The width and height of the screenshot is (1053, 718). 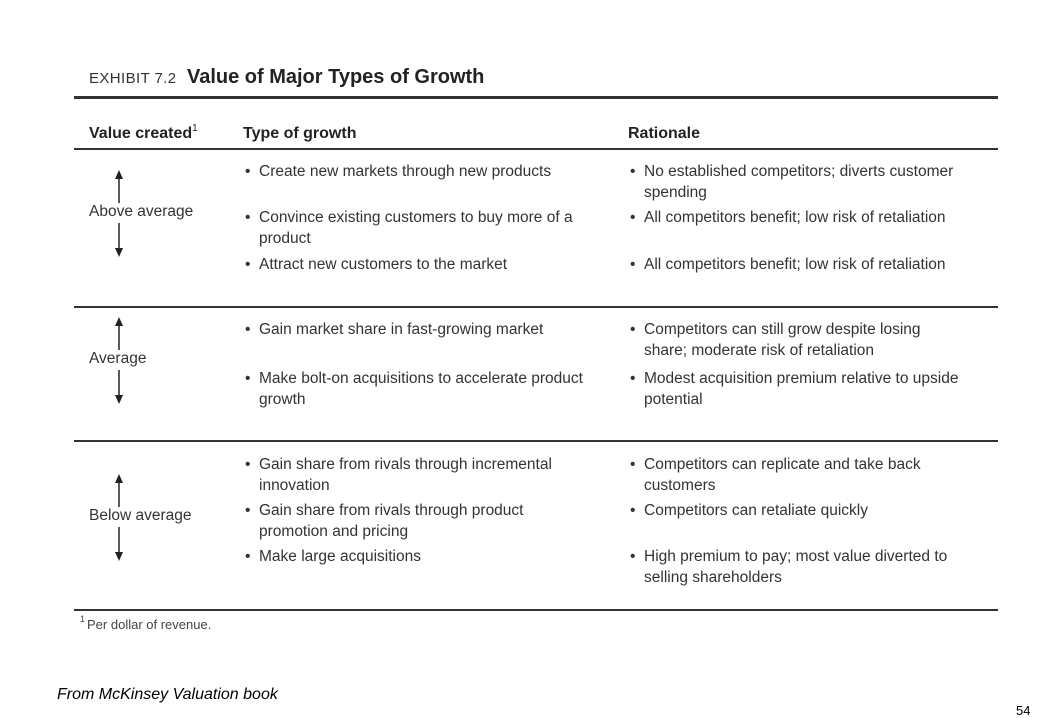 I want to click on column-header-type-of-growth: Type of growth, so click(x=300, y=133).